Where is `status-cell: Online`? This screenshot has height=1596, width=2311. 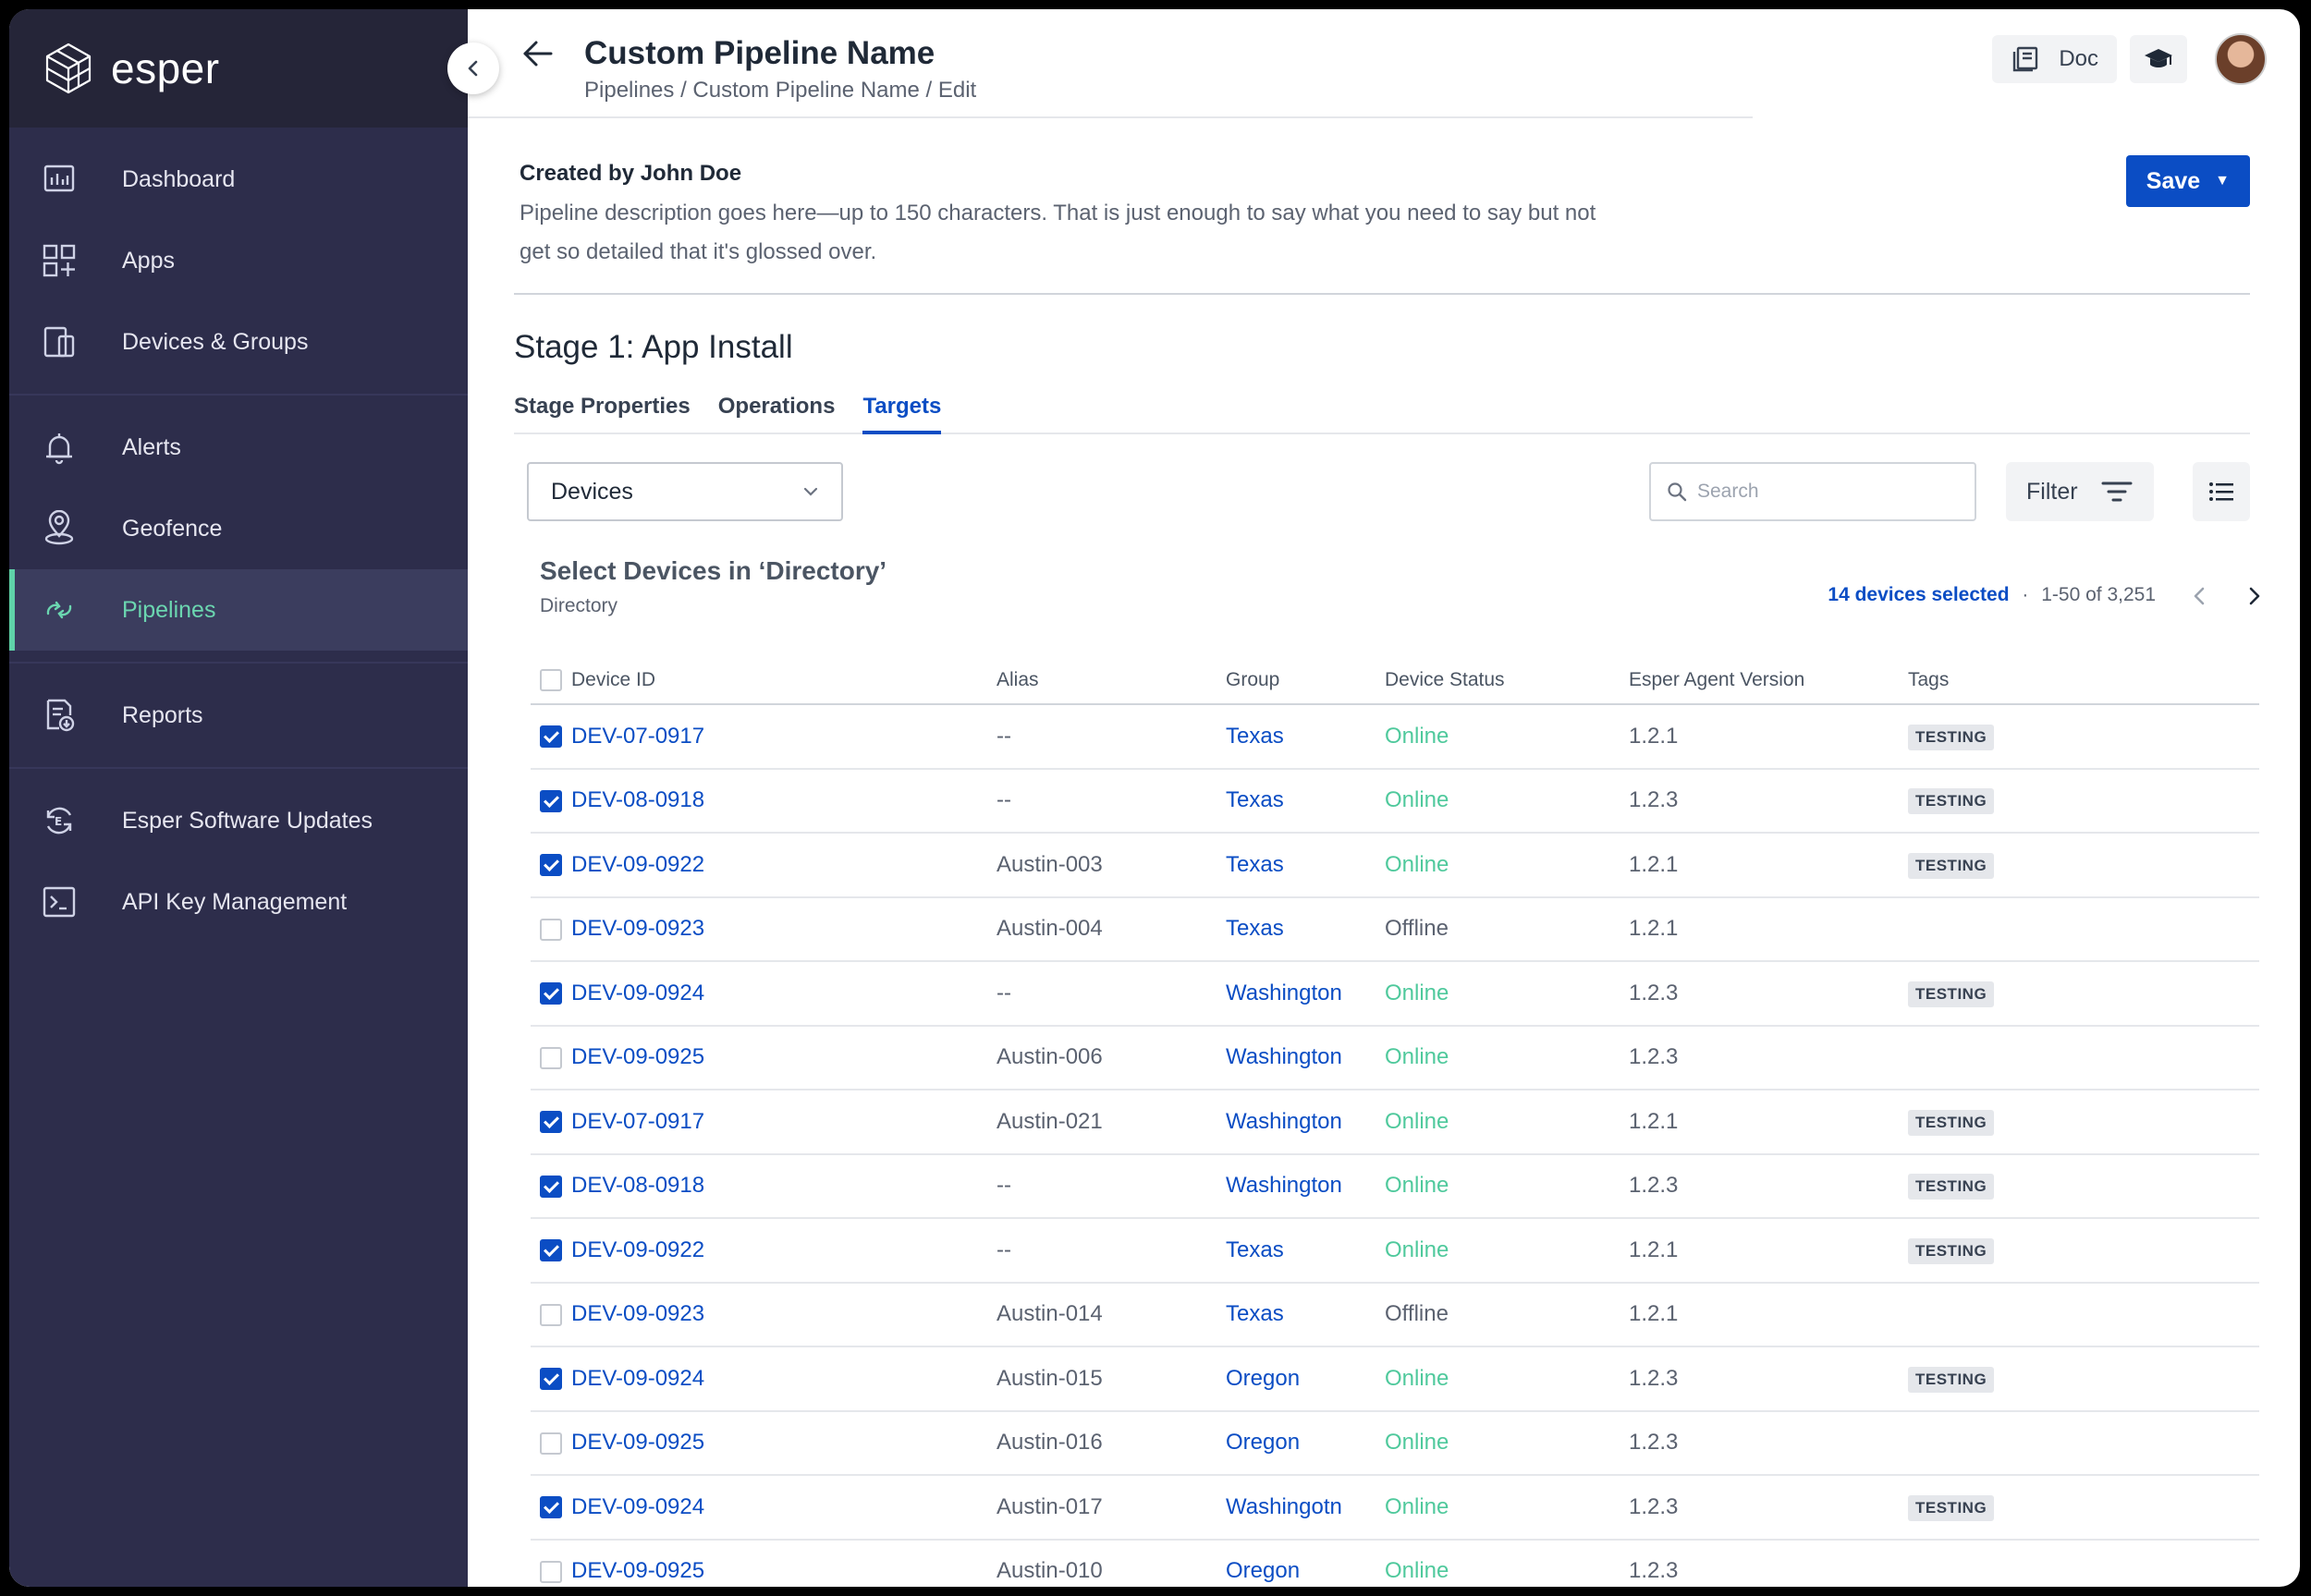 status-cell: Online is located at coordinates (1507, 1057).